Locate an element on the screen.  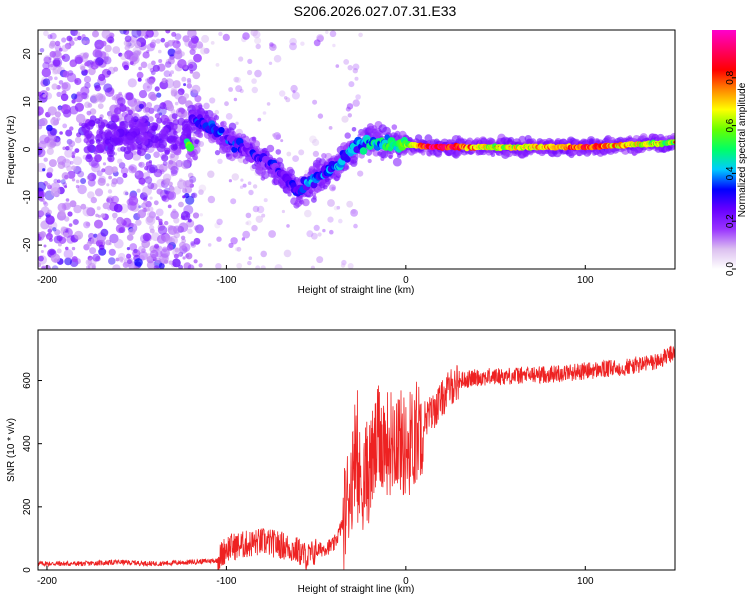
spectrogram-x-tick-label: 0 is located at coordinates (406, 280).